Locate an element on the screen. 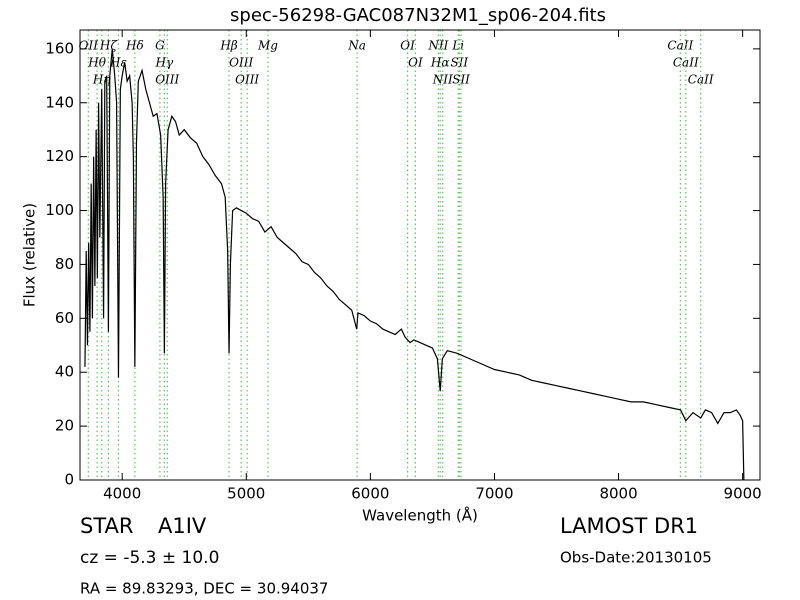  x-tick-label: 8000 is located at coordinates (618, 494).